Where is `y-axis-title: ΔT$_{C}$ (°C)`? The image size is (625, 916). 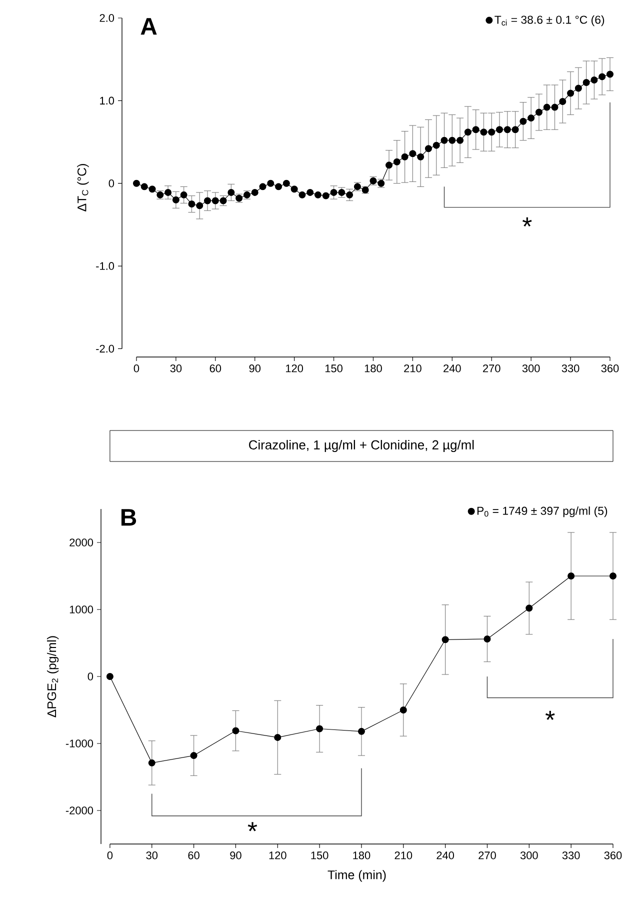 y-axis-title: ΔT$_{C}$ (°C) is located at coordinates (82, 188).